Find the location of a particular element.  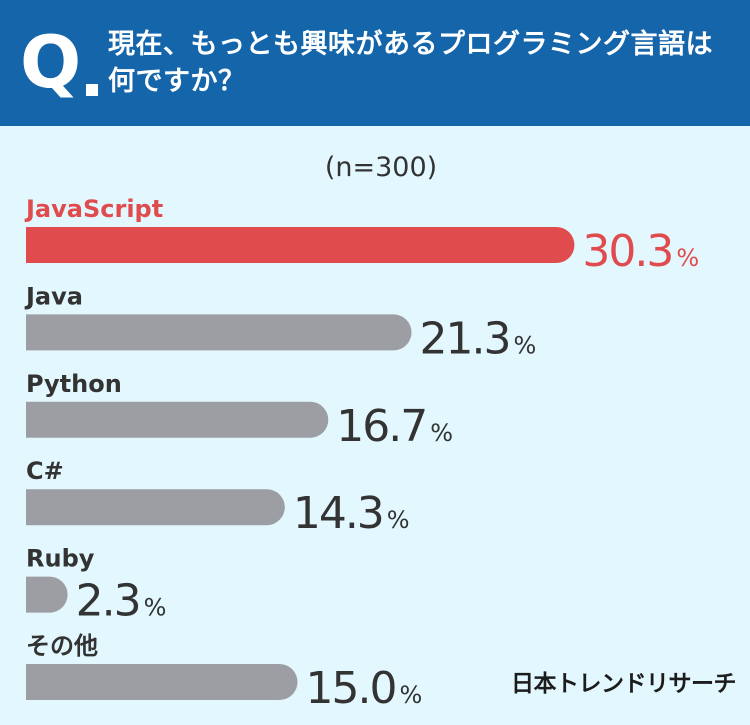

category-label: JavaScript is located at coordinates (93, 209).